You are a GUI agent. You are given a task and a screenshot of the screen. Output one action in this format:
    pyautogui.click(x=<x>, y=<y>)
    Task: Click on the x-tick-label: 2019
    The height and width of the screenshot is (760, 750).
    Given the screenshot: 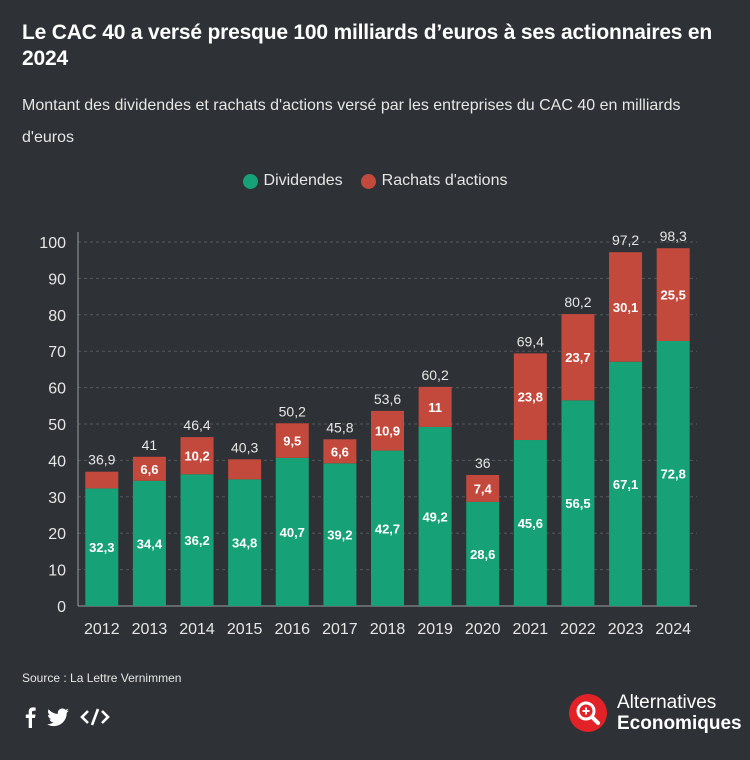 What is the action you would take?
    pyautogui.click(x=435, y=629)
    